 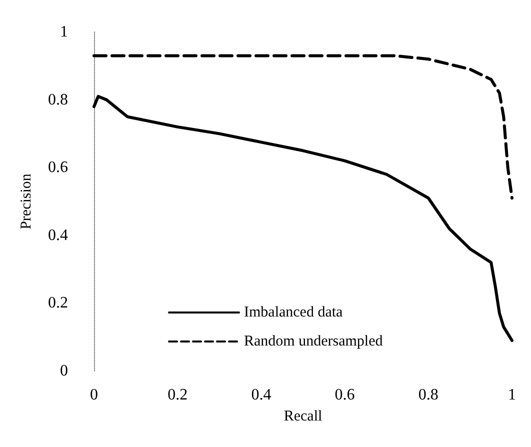 I want to click on x-axis-title: Recall, so click(x=303, y=416).